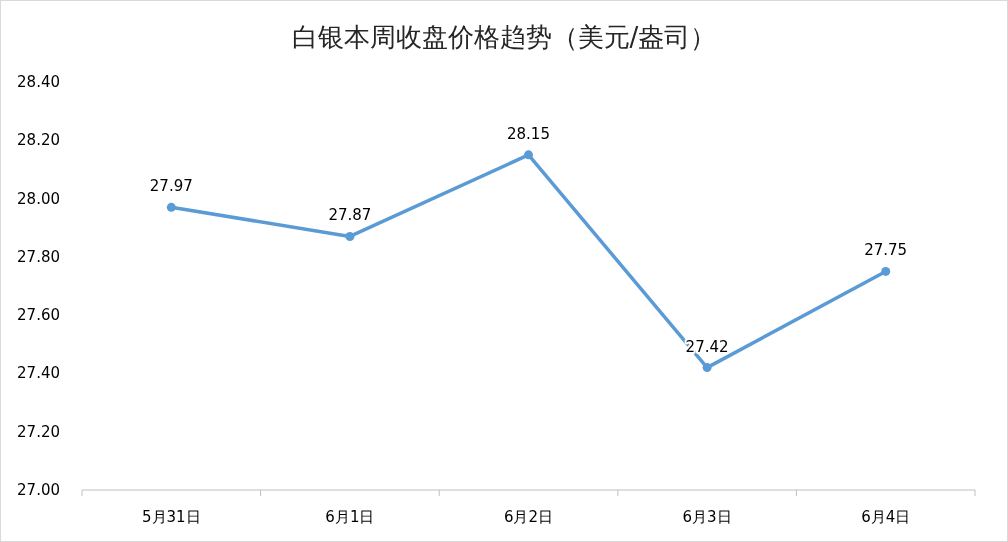  I want to click on y-tick-label: 27.20, so click(38, 431).